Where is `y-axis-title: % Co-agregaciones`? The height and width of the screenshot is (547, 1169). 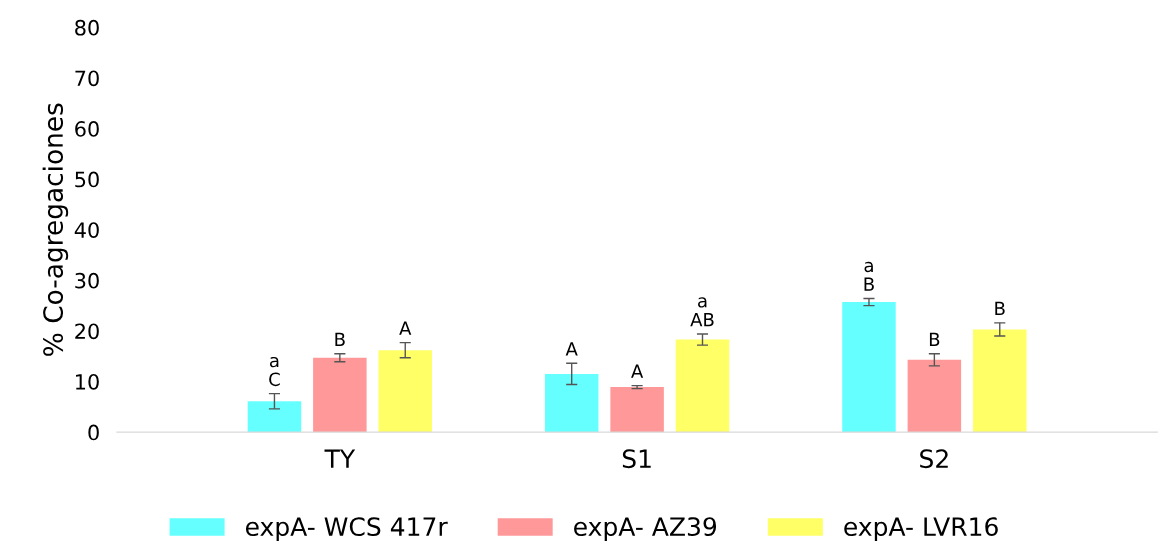 y-axis-title: % Co-agregaciones is located at coordinates (55, 229).